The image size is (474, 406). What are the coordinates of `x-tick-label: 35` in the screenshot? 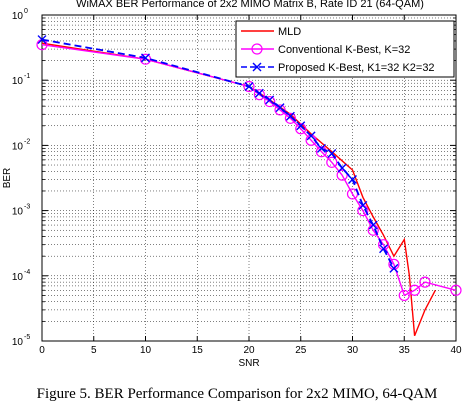 It's located at (405, 350).